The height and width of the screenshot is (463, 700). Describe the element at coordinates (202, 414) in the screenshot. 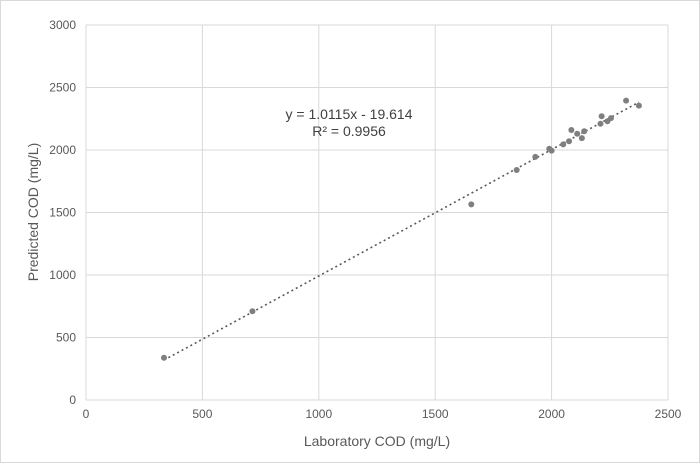

I see `x-tick-label: 500` at that location.